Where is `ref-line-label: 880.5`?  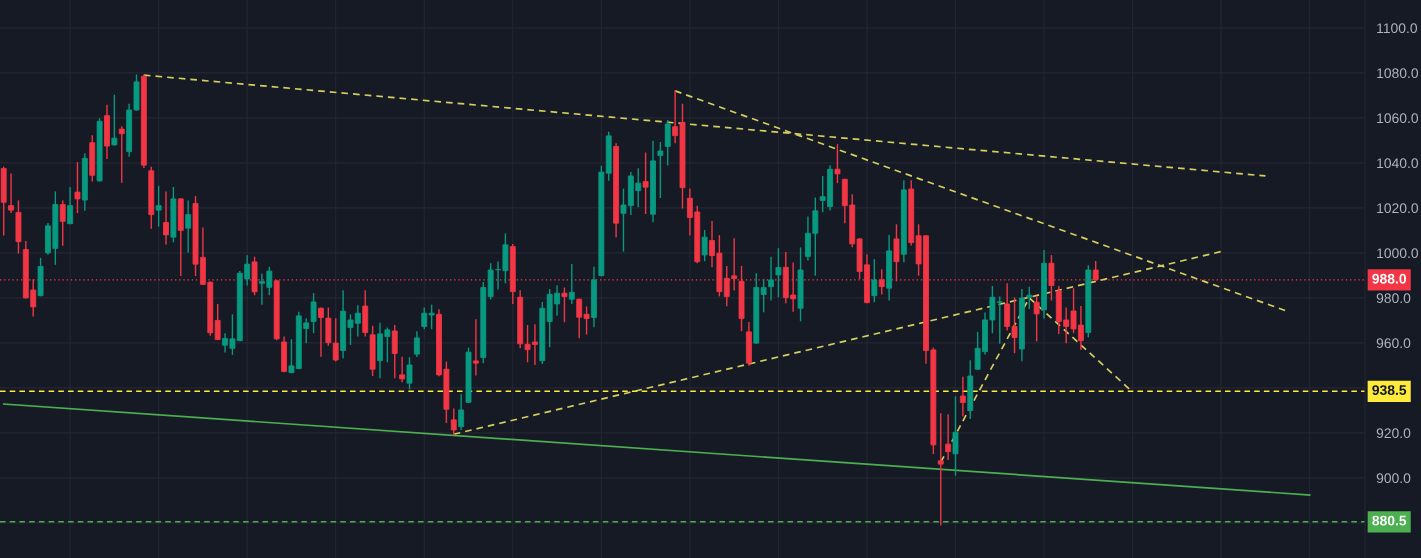 ref-line-label: 880.5 is located at coordinates (1389, 520).